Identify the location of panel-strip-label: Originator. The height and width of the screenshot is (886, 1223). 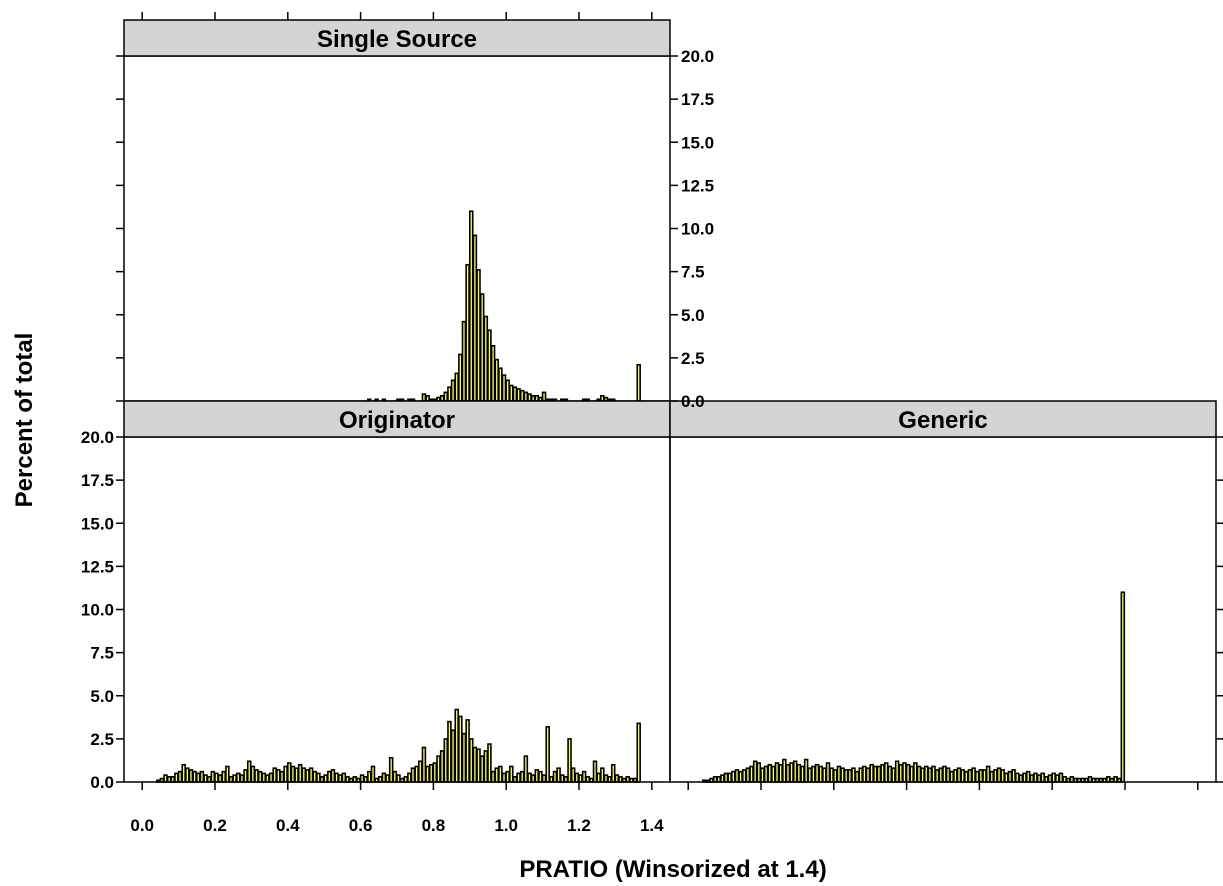
(397, 420).